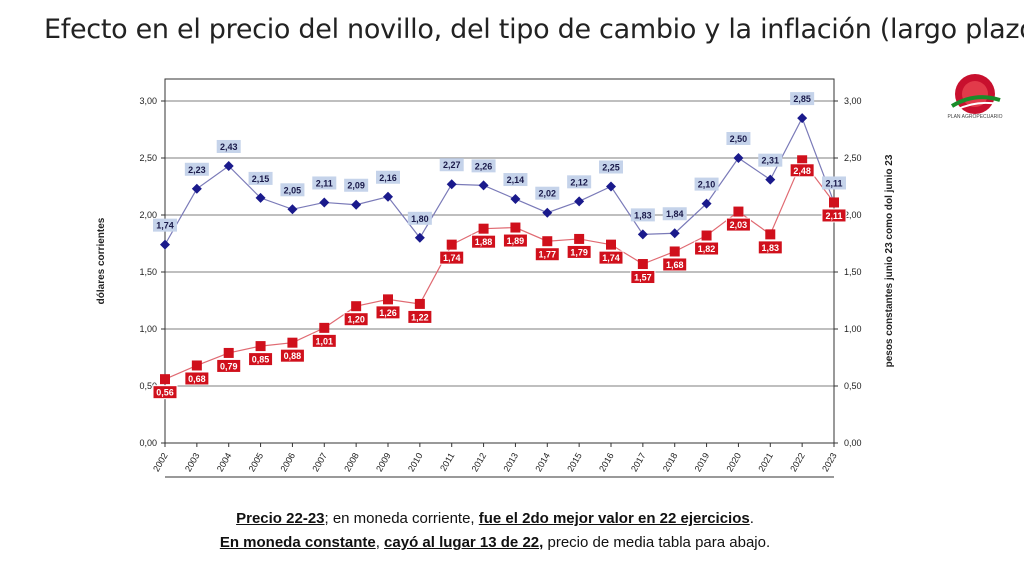  I want to click on data-label-text: 2,02, so click(548, 194).